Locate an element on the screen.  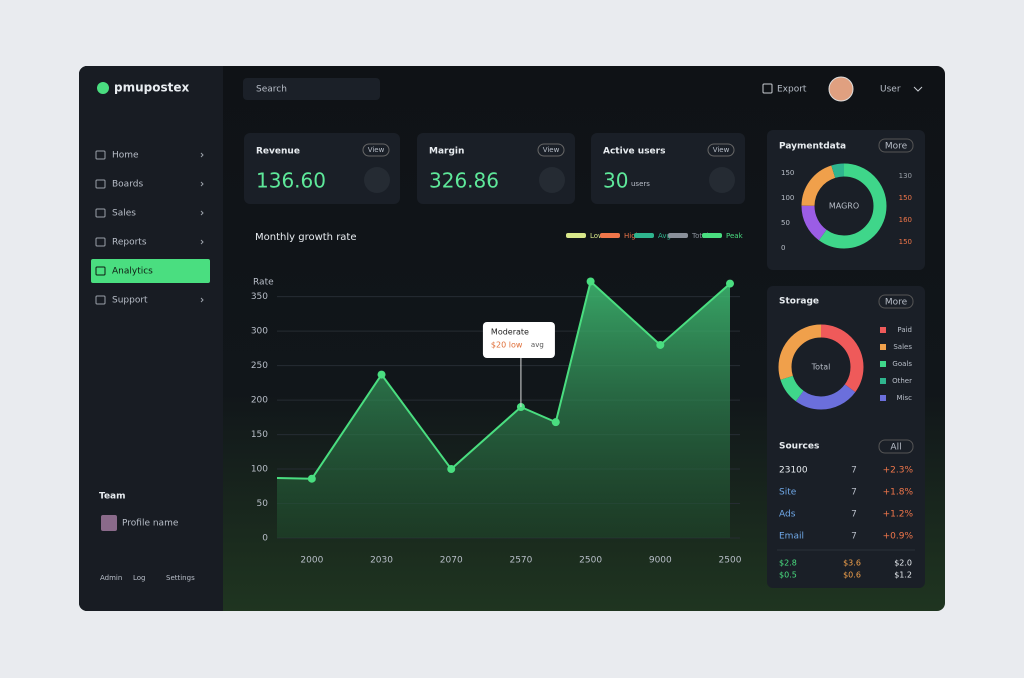
legend-value: 160 is located at coordinates (905, 220).